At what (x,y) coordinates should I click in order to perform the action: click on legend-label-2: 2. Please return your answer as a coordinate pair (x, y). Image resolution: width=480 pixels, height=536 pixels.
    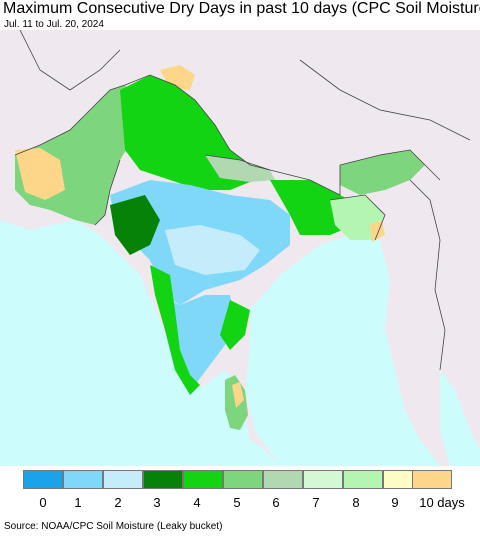
    Looking at the image, I should click on (118, 502).